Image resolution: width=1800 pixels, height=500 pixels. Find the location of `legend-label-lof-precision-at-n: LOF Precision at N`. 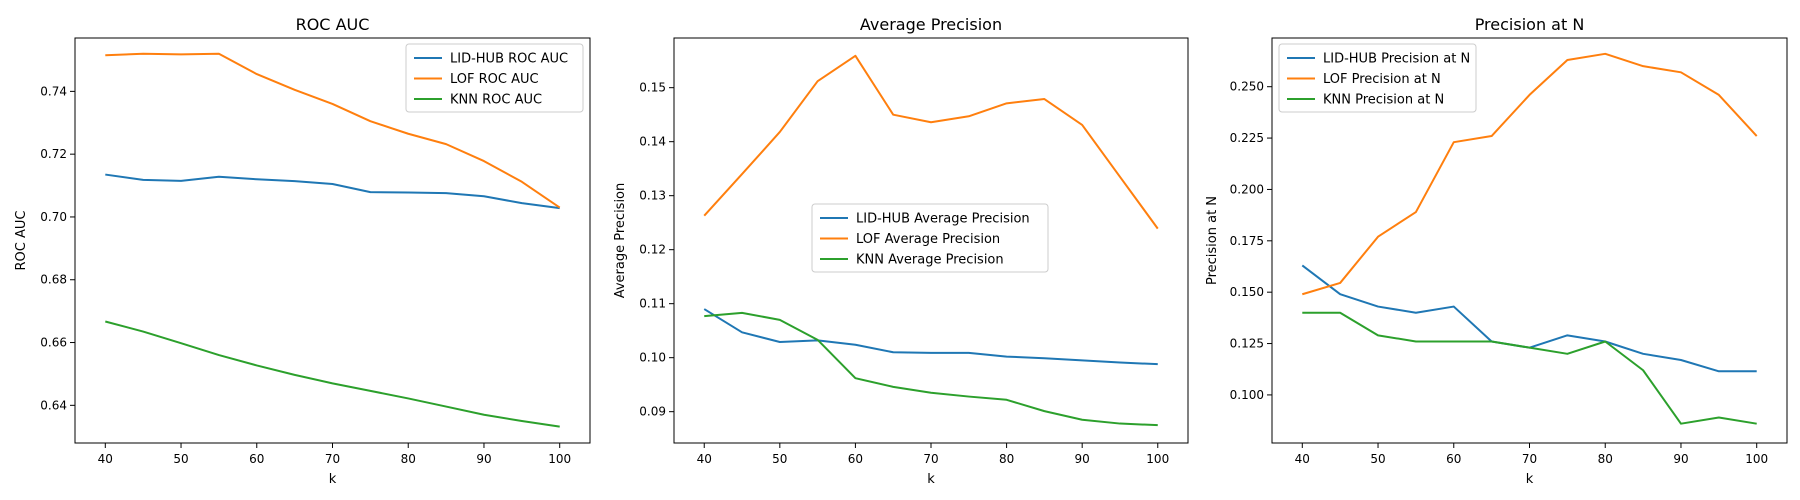

legend-label-lof-precision-at-n: LOF Precision at N is located at coordinates (1382, 79).